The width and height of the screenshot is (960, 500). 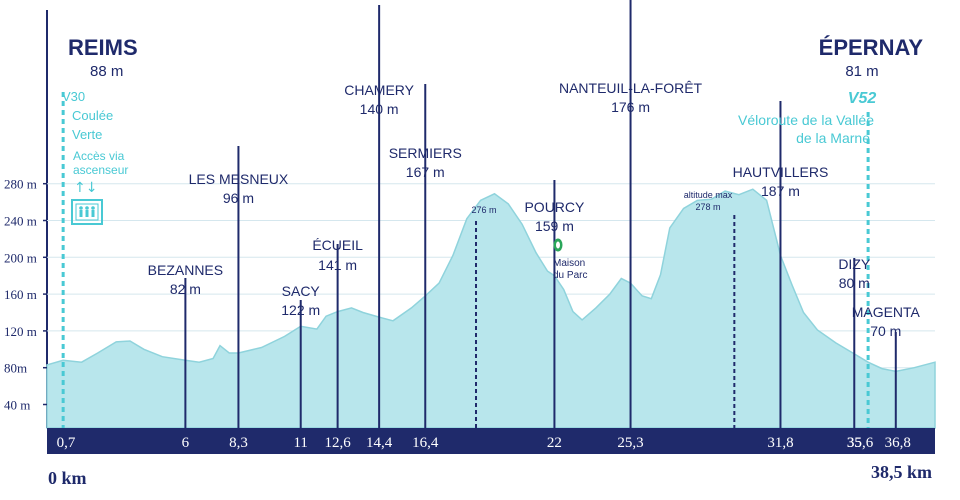 What do you see at coordinates (20, 294) in the screenshot?
I see `y-tick-160: 160 m` at bounding box center [20, 294].